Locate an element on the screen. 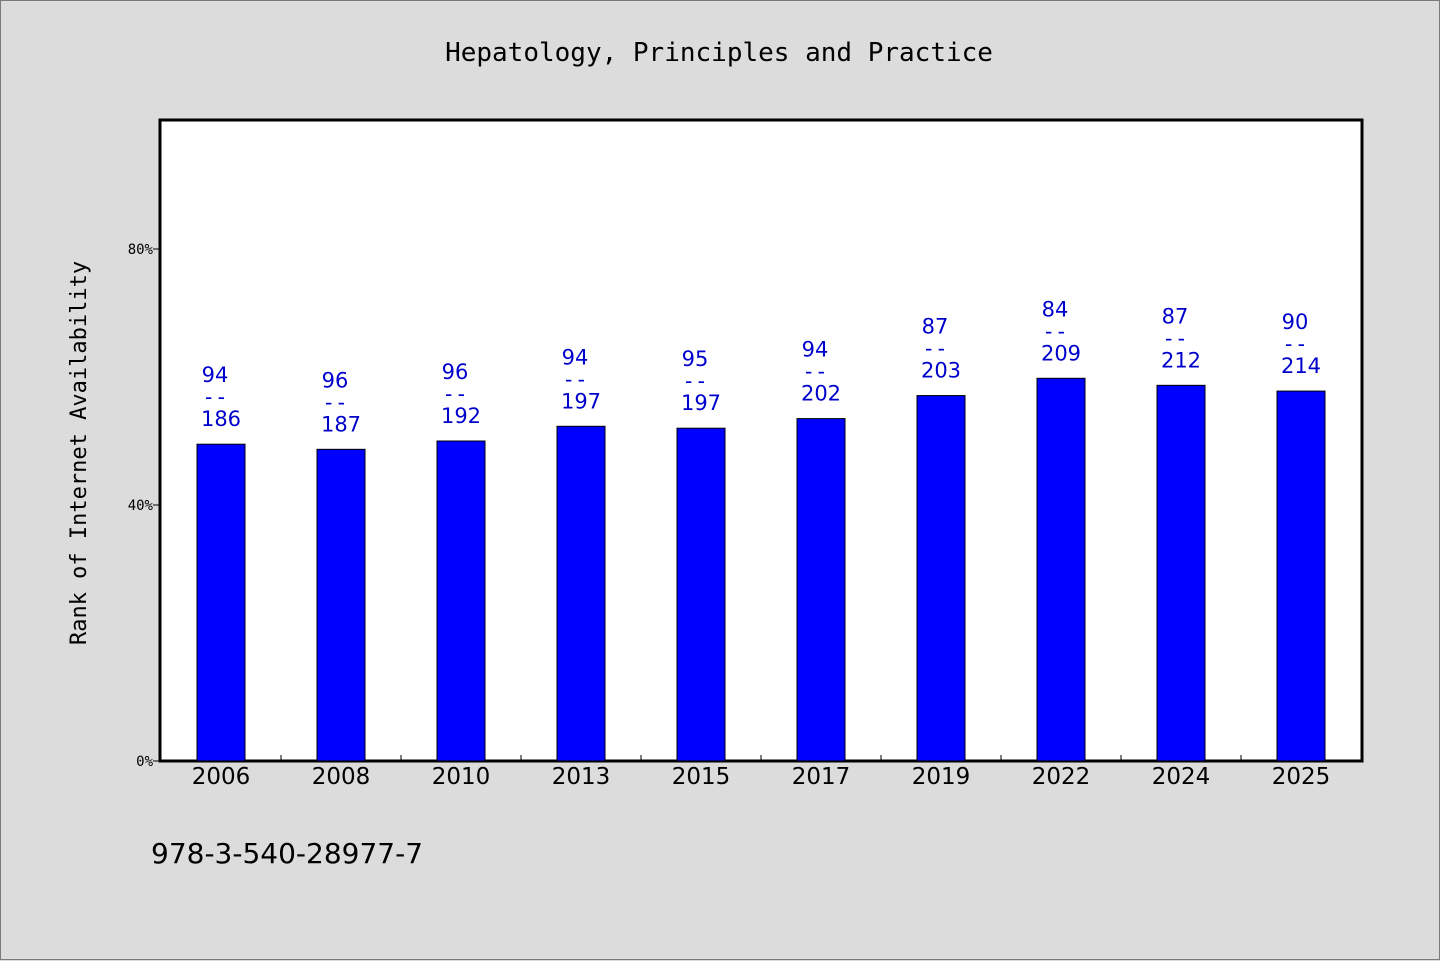 The height and width of the screenshot is (961, 1440). chart-title: Hepatology, Principles and Practice is located at coordinates (719, 53).